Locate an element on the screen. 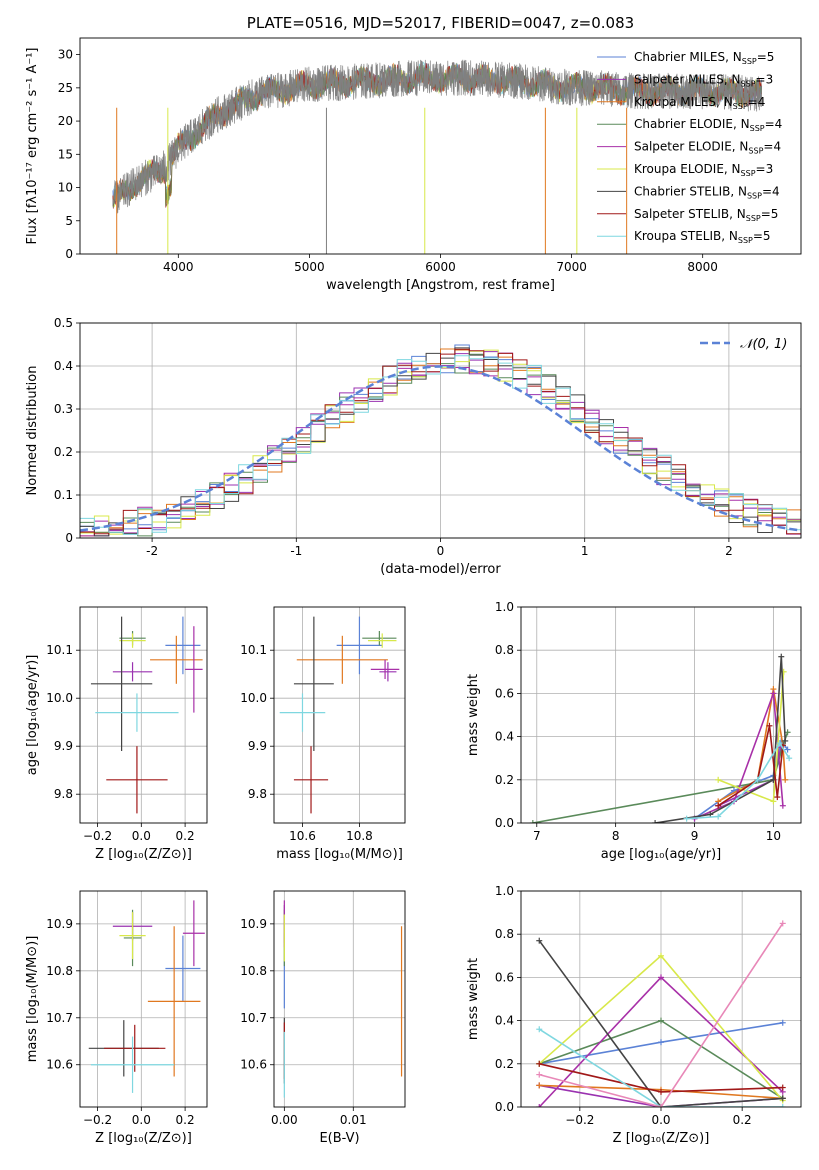 The height and width of the screenshot is (1170, 819). legend-entry: Kroupa STELIB, NSSP=5 is located at coordinates (702, 237).